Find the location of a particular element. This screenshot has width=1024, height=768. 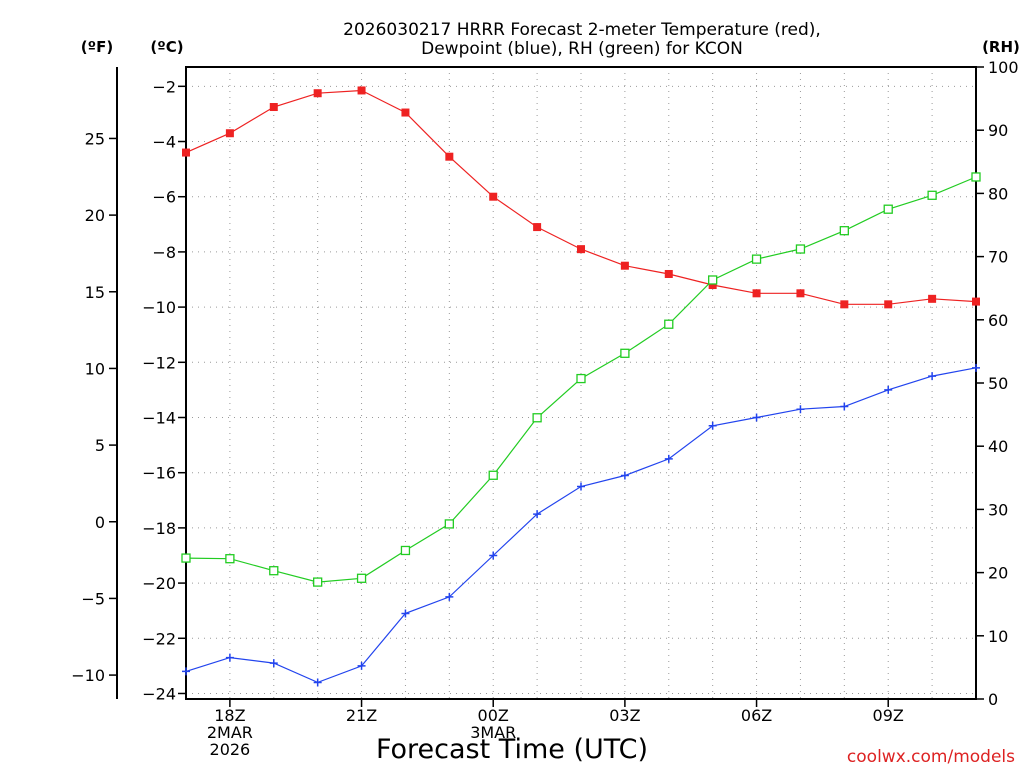

rh-tick-label: 50 is located at coordinates (998, 383).